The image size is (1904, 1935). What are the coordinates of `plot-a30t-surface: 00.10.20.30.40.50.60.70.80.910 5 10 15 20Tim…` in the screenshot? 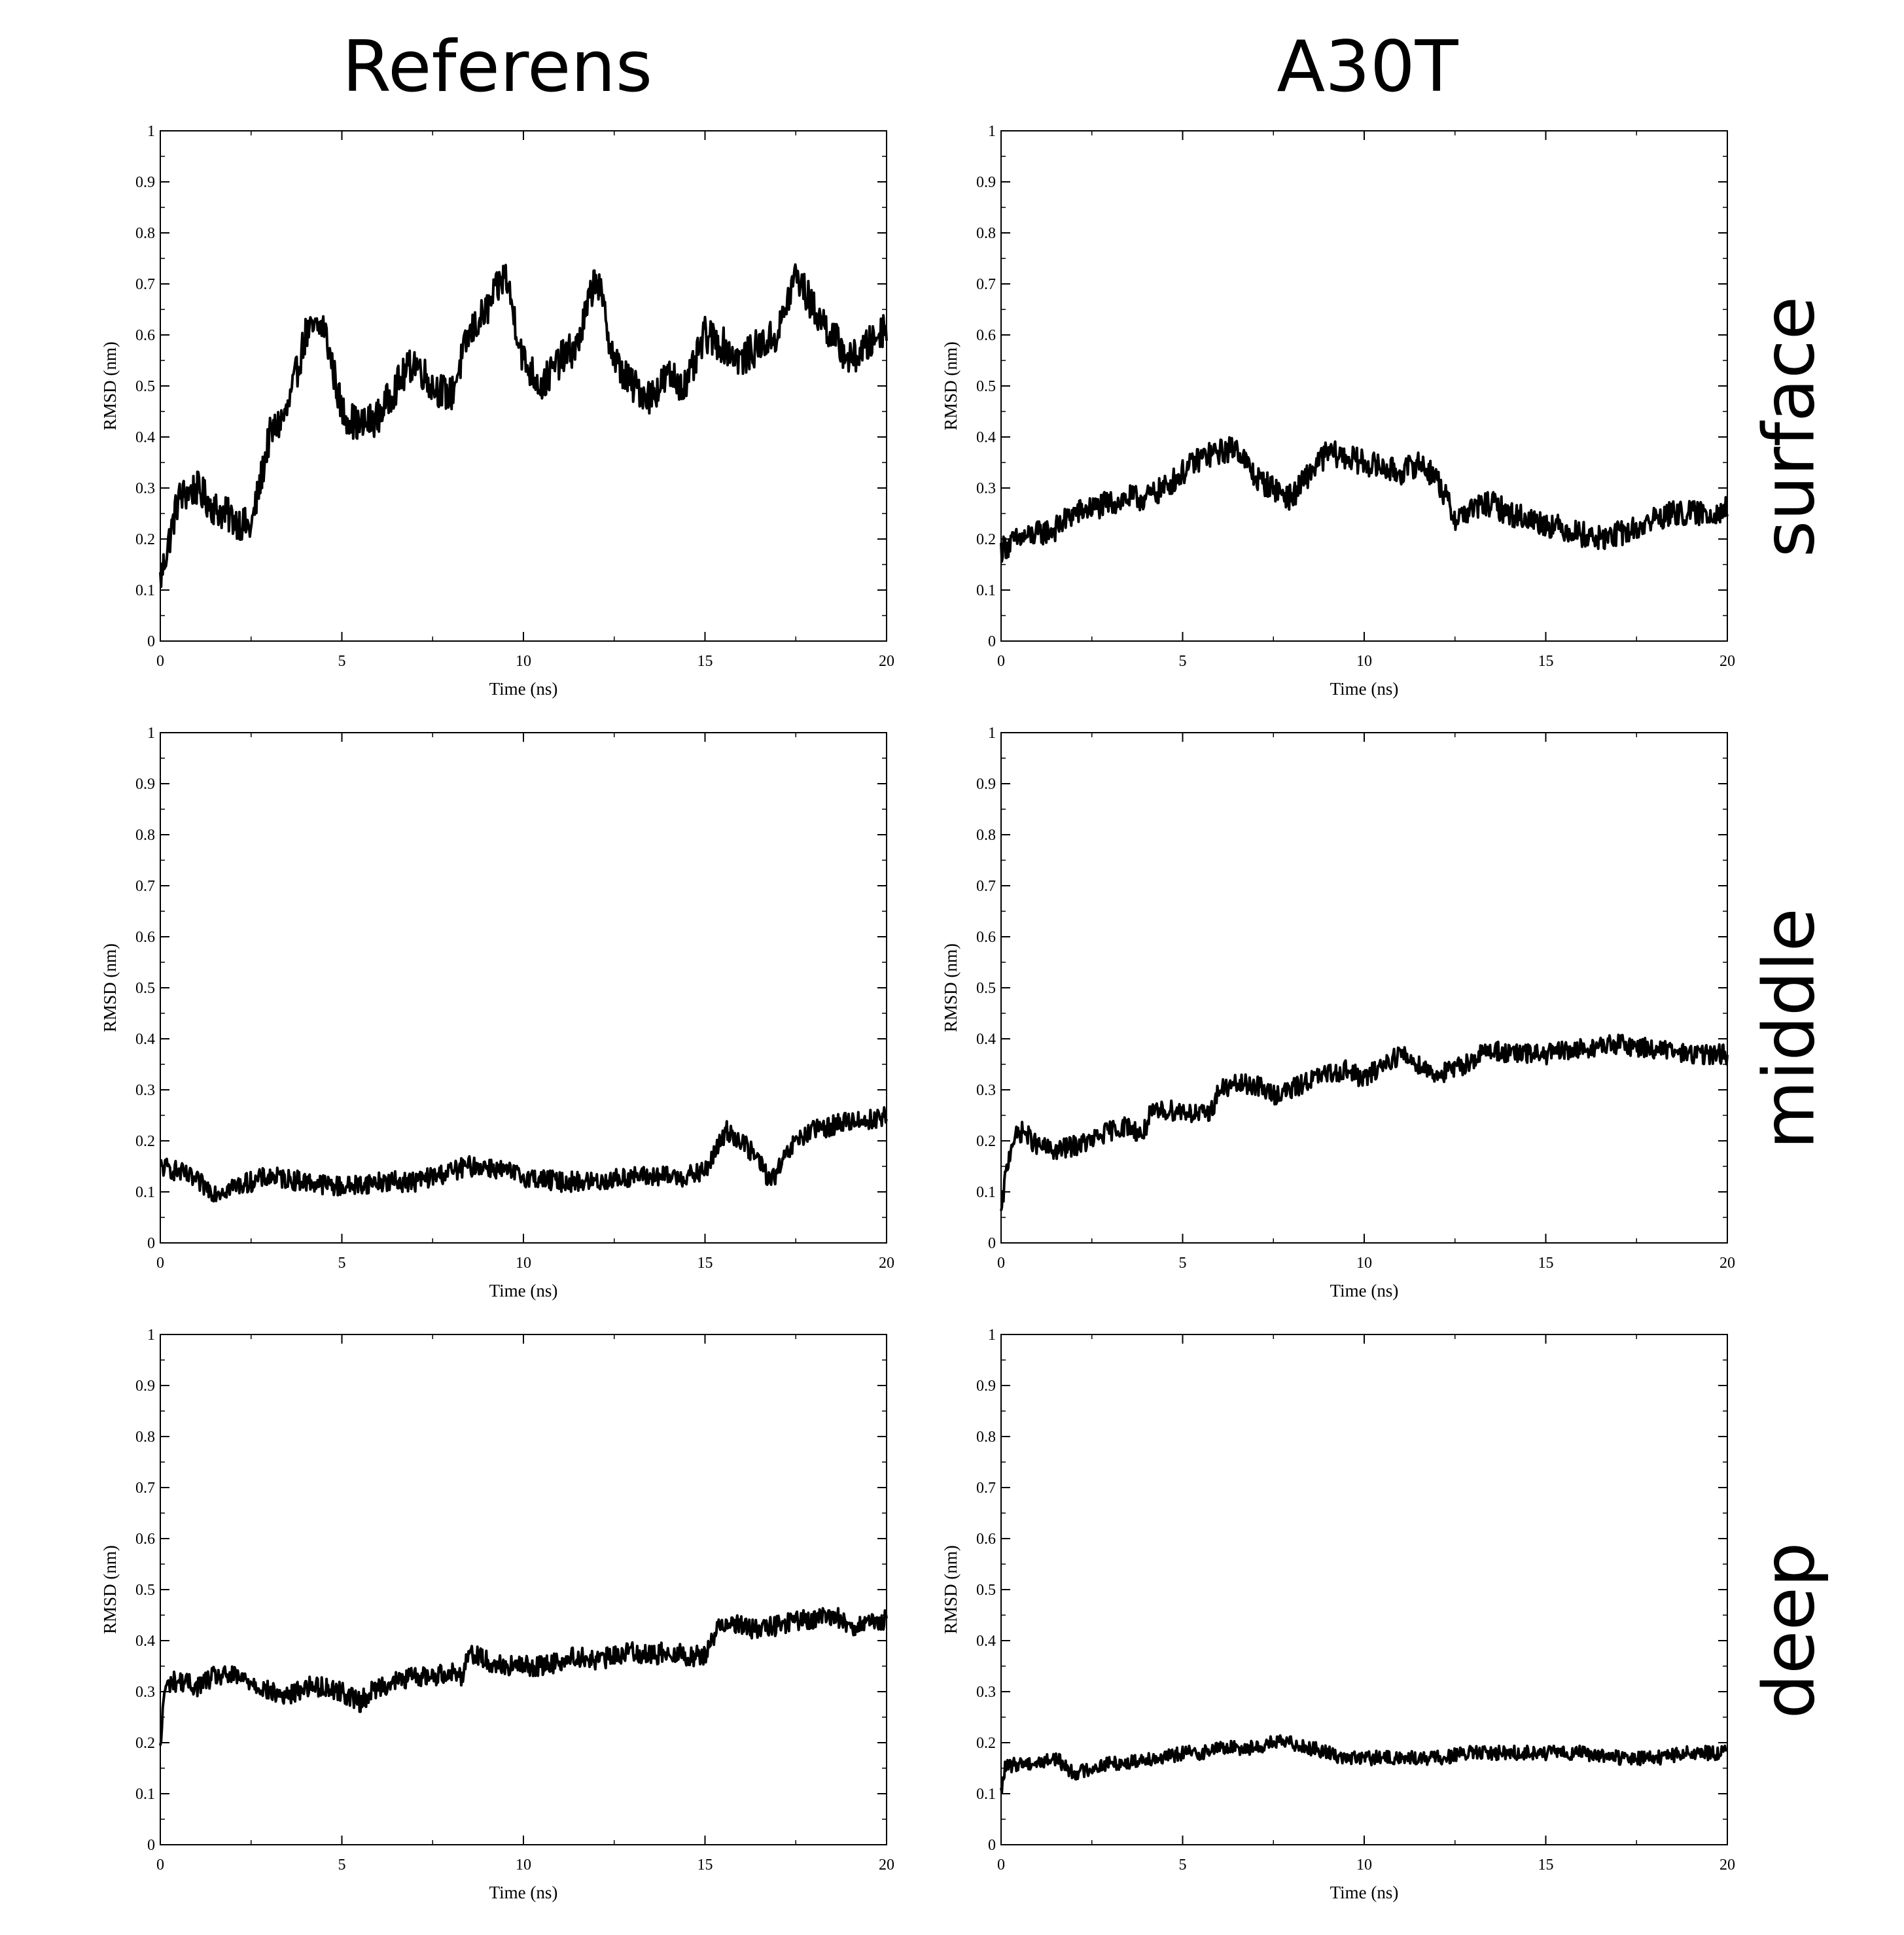 It's located at (1338, 411).